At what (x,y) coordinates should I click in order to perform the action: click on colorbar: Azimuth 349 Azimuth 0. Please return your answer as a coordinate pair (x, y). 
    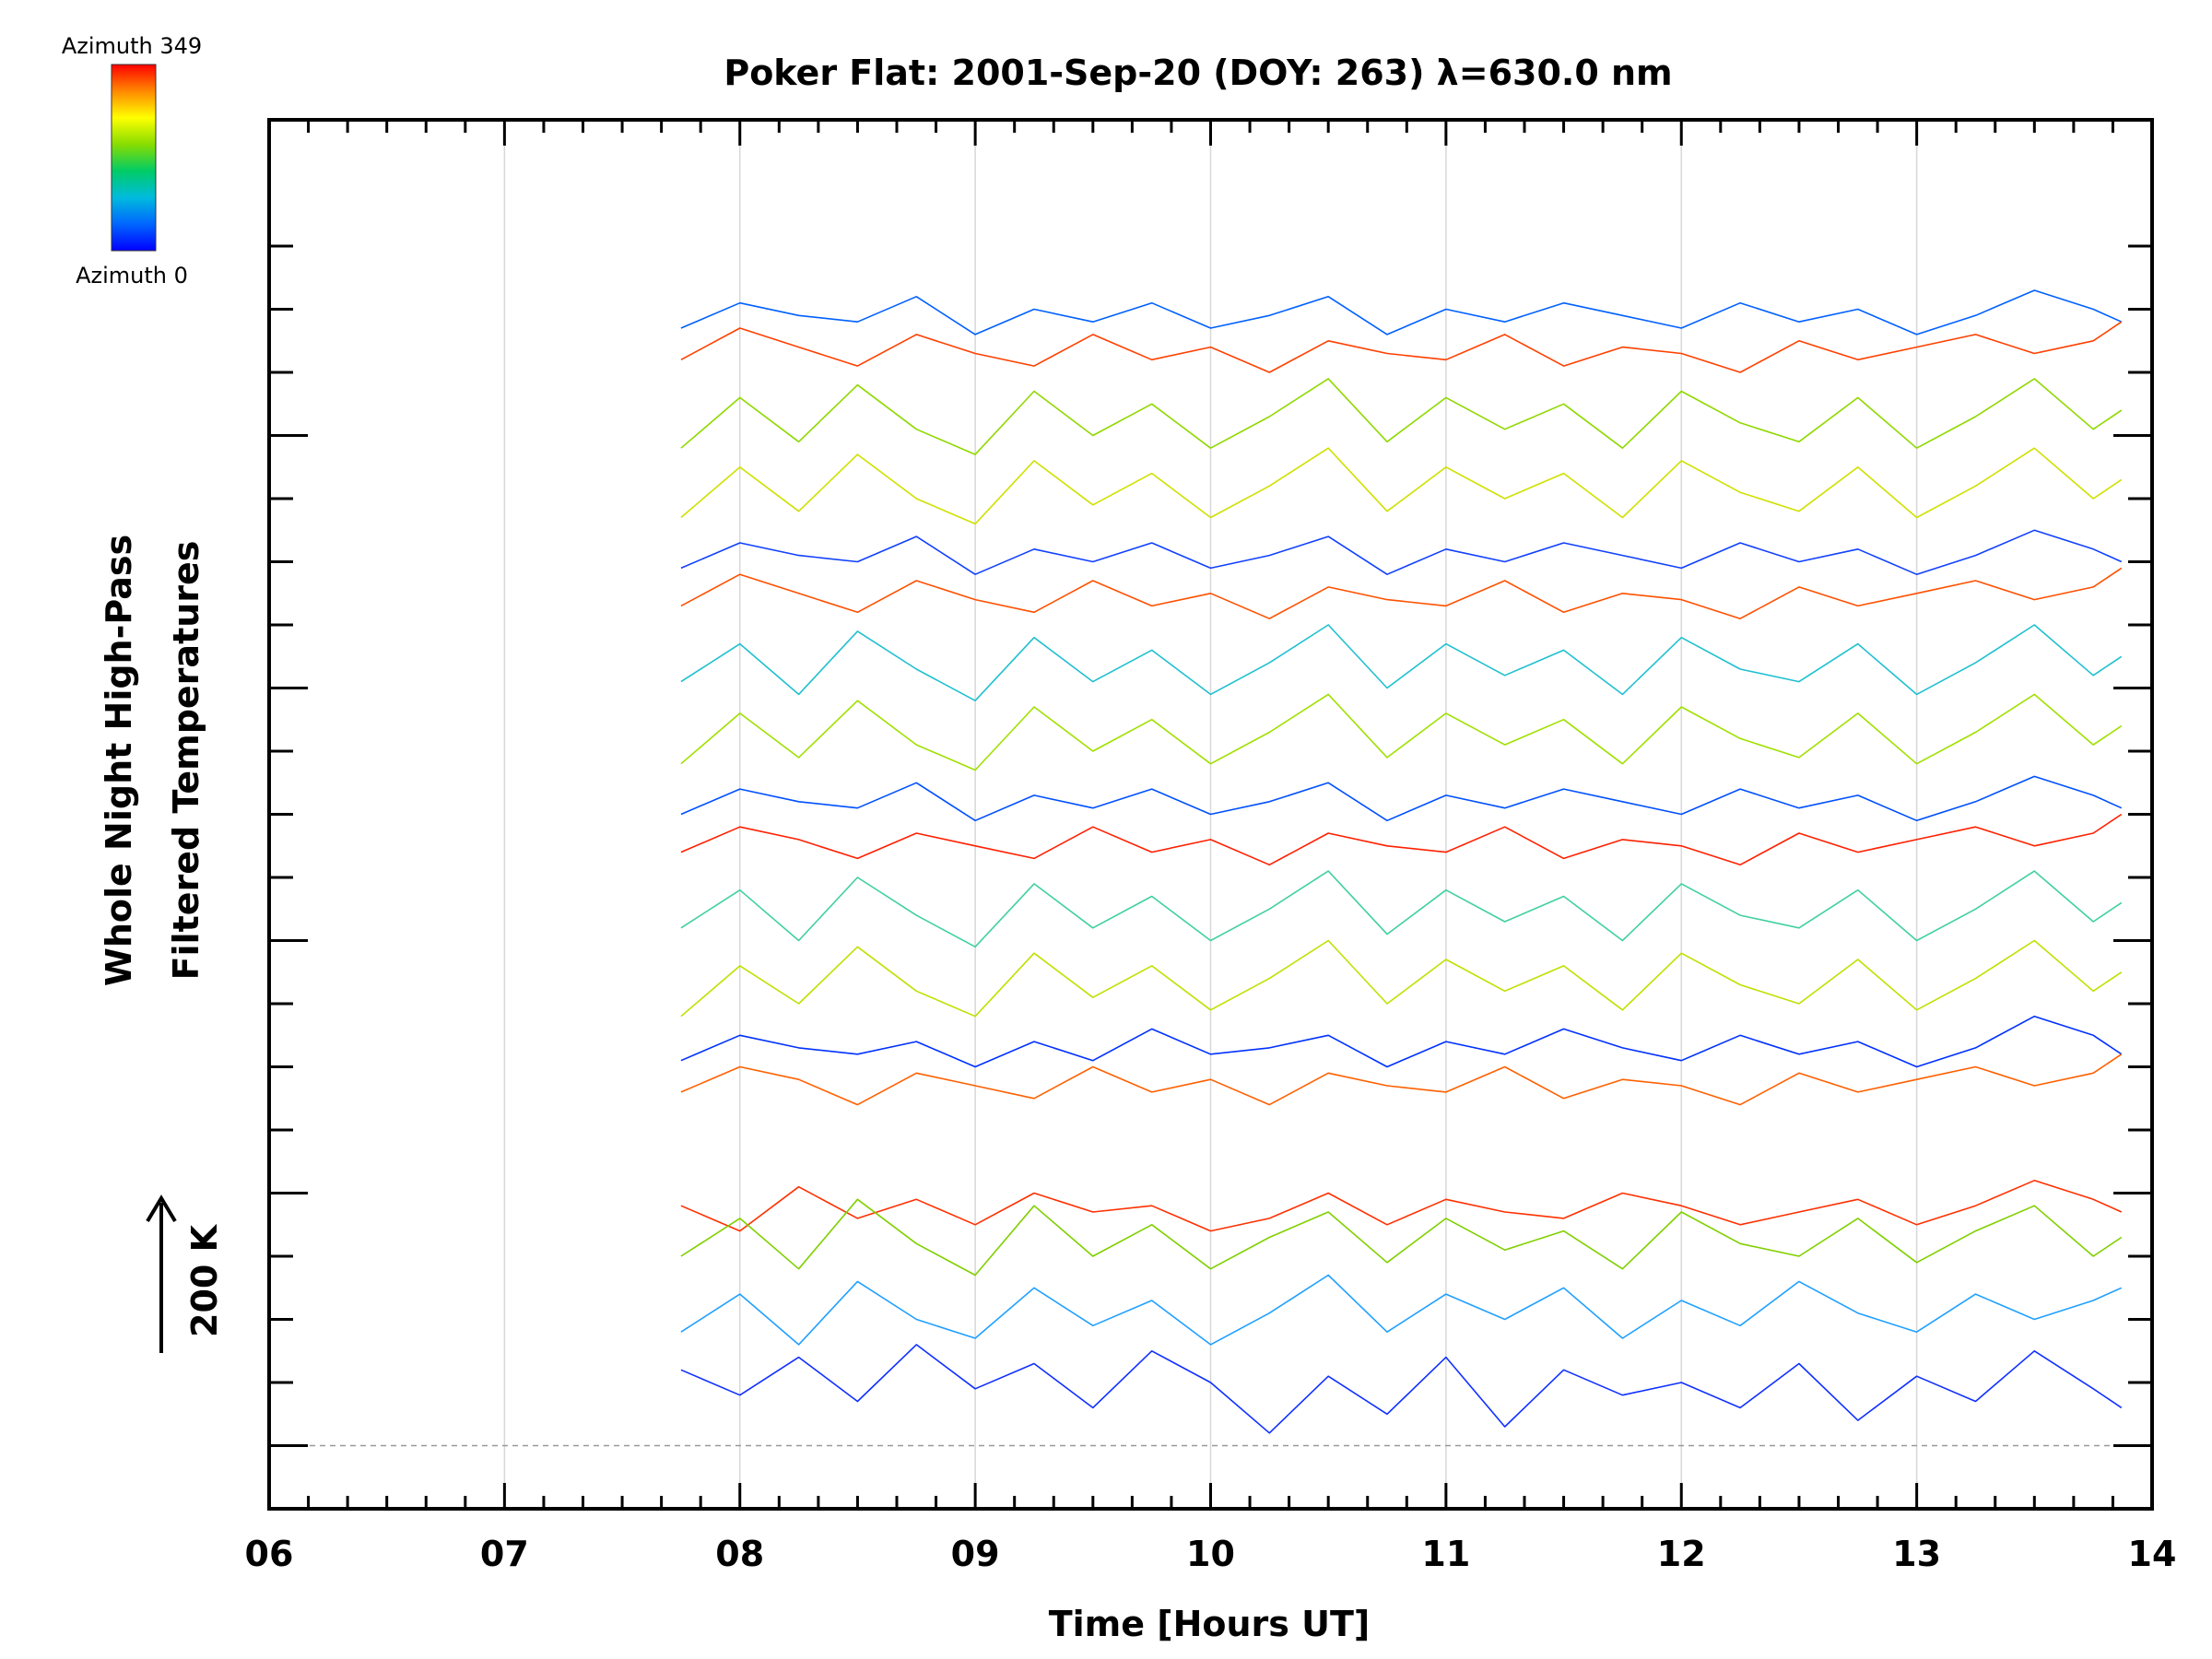
    Looking at the image, I should click on (132, 160).